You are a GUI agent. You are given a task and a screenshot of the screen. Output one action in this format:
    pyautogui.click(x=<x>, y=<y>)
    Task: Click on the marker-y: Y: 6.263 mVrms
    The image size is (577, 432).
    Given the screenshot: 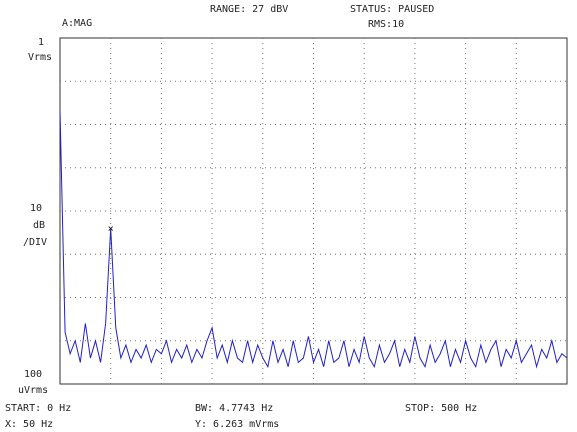 What is the action you would take?
    pyautogui.click(x=237, y=424)
    